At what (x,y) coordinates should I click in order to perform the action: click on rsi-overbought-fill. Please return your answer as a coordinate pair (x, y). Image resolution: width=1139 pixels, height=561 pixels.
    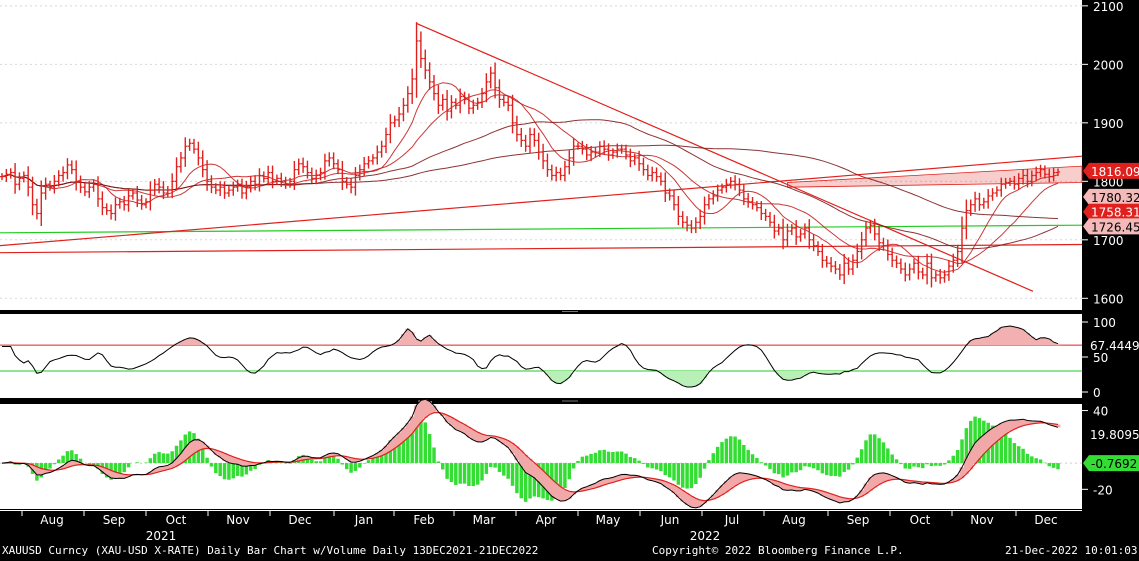
    Looking at the image, I should click on (617, 336).